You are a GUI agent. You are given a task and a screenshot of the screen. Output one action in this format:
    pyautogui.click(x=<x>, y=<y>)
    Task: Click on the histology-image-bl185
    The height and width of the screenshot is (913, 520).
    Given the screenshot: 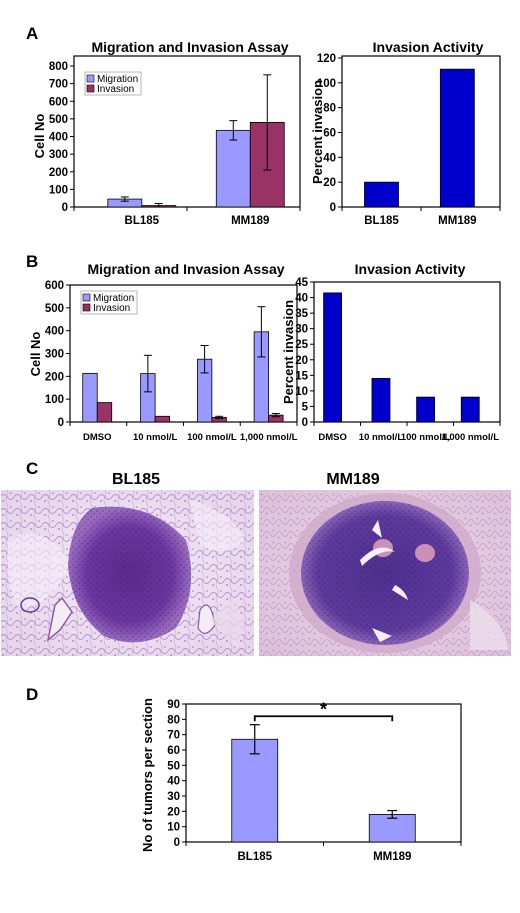 What is the action you would take?
    pyautogui.click(x=127, y=573)
    